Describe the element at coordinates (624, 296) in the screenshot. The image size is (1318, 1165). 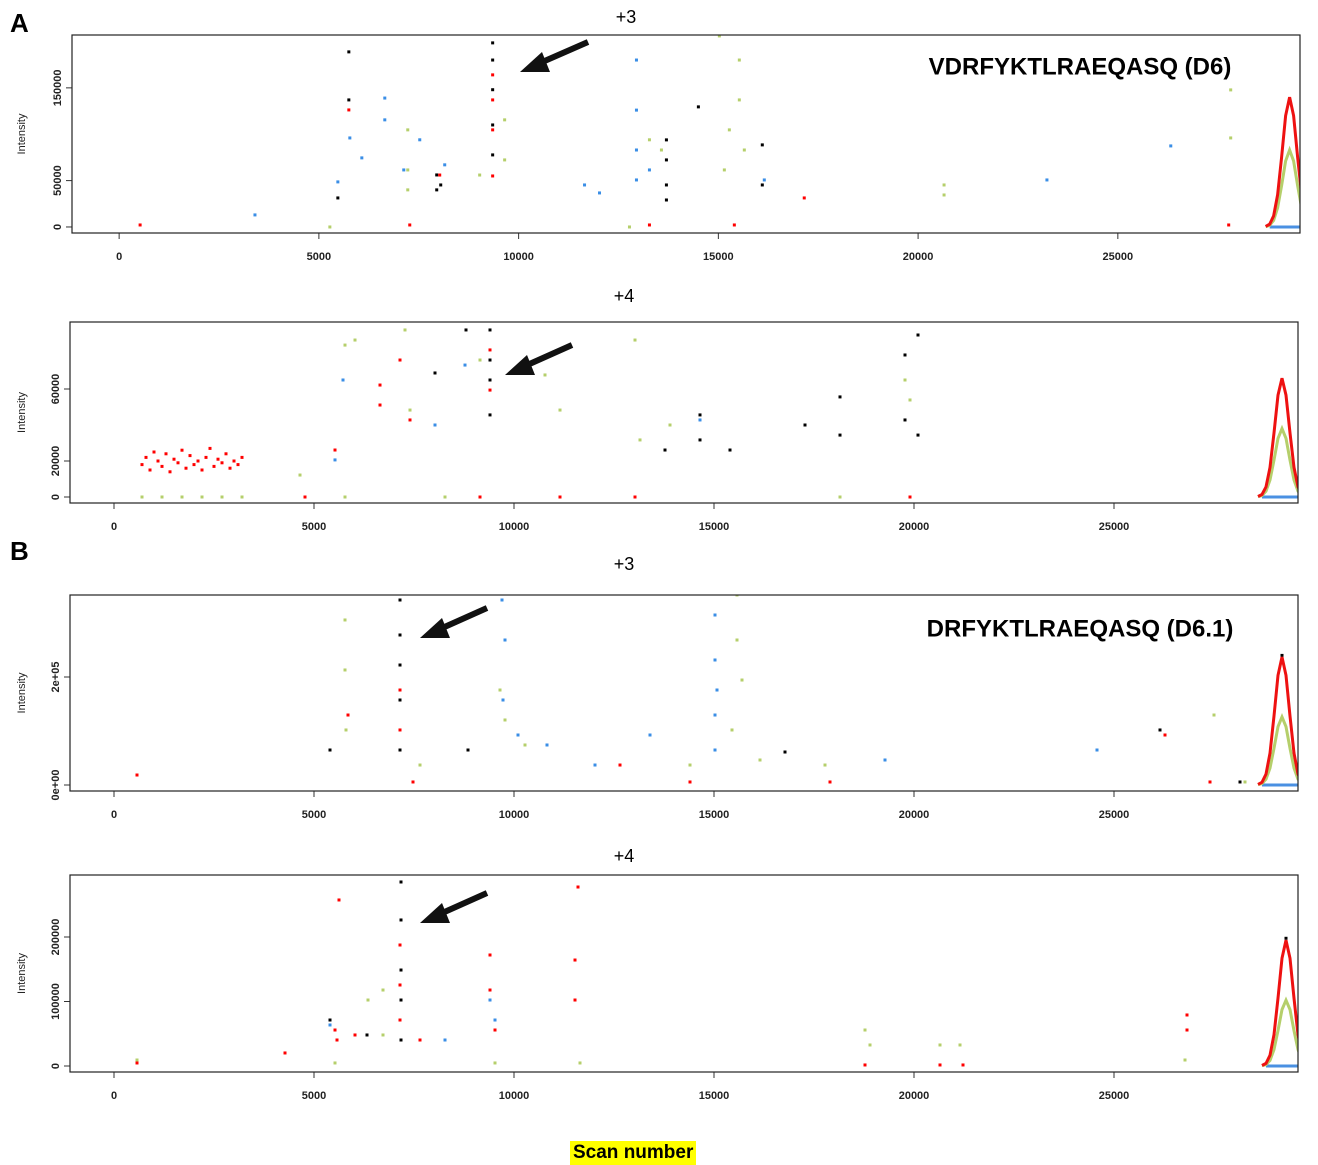
I see `chart-title: +4` at that location.